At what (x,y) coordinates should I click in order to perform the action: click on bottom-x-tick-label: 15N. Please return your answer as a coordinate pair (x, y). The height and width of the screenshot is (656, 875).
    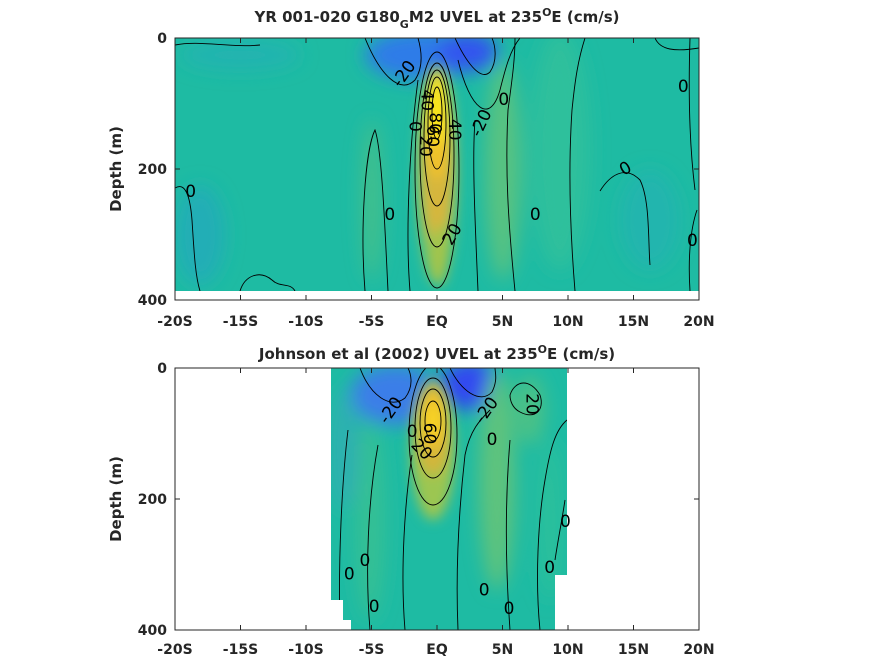
    Looking at the image, I should click on (633, 649).